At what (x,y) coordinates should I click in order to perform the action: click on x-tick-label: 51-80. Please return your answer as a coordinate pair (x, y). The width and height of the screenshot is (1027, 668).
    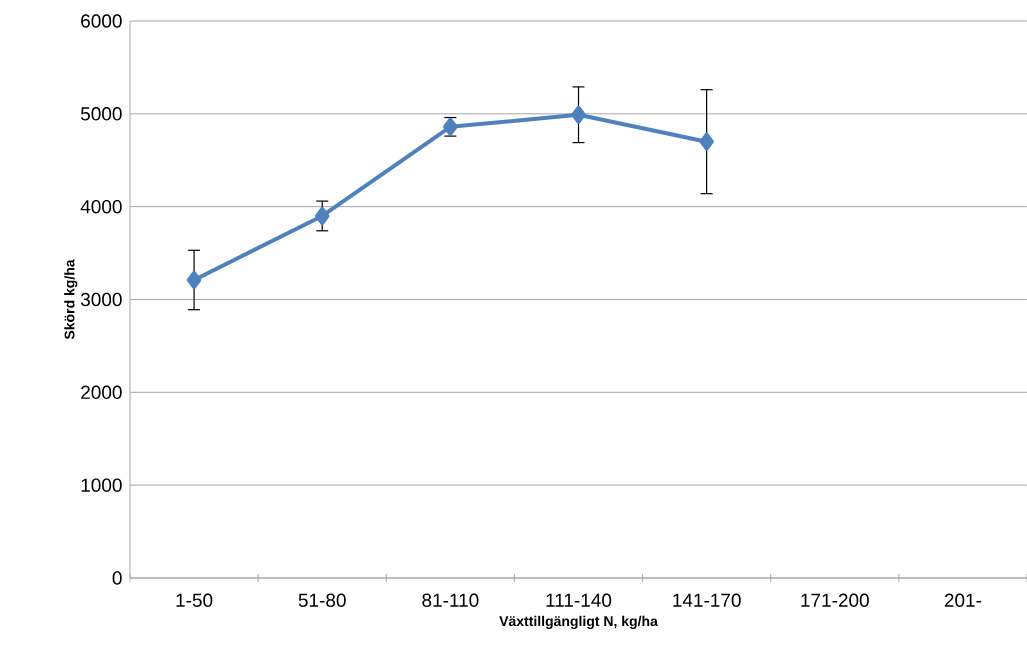
    Looking at the image, I should click on (322, 600).